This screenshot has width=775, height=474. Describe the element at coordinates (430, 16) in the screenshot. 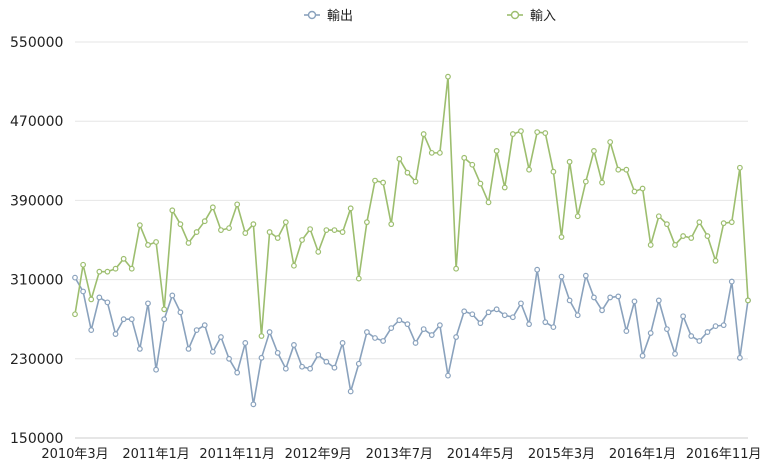

I see `legend: 輸出 輸入` at that location.